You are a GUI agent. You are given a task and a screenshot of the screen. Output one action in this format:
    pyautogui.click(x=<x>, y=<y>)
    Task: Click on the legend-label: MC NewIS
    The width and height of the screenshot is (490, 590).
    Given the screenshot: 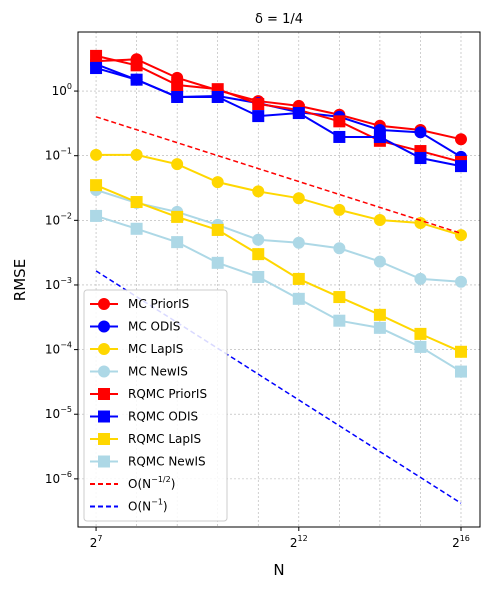 What is the action you would take?
    pyautogui.click(x=158, y=371)
    